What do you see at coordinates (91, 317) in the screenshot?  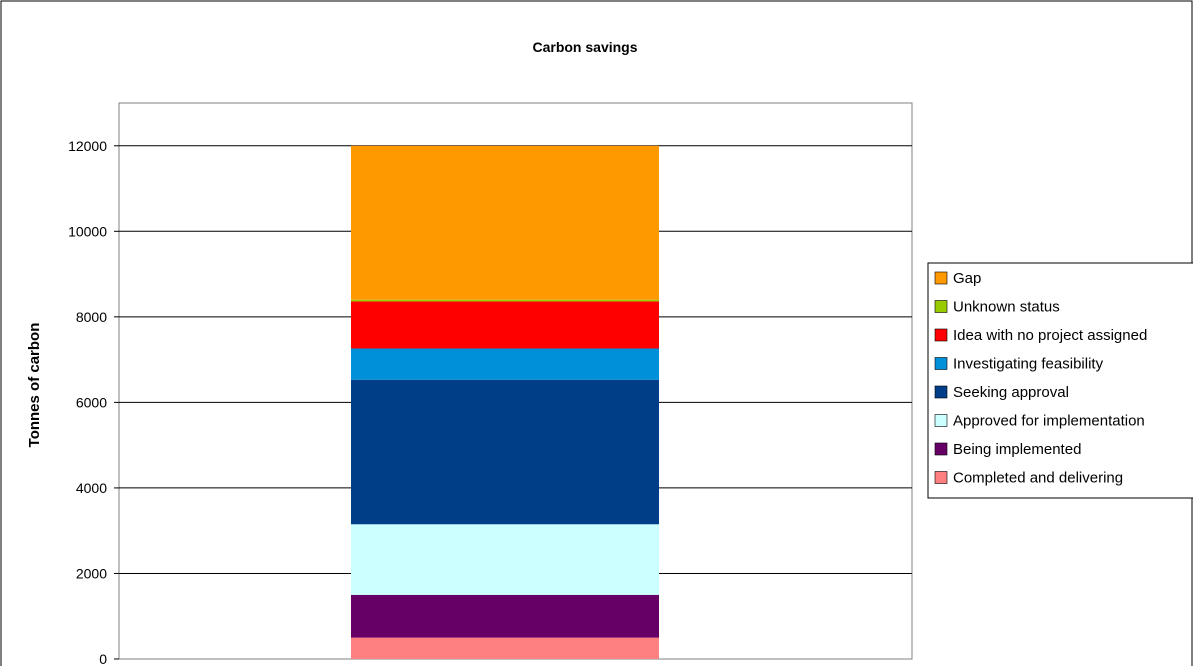 I see `y-tick-label: 8000` at bounding box center [91, 317].